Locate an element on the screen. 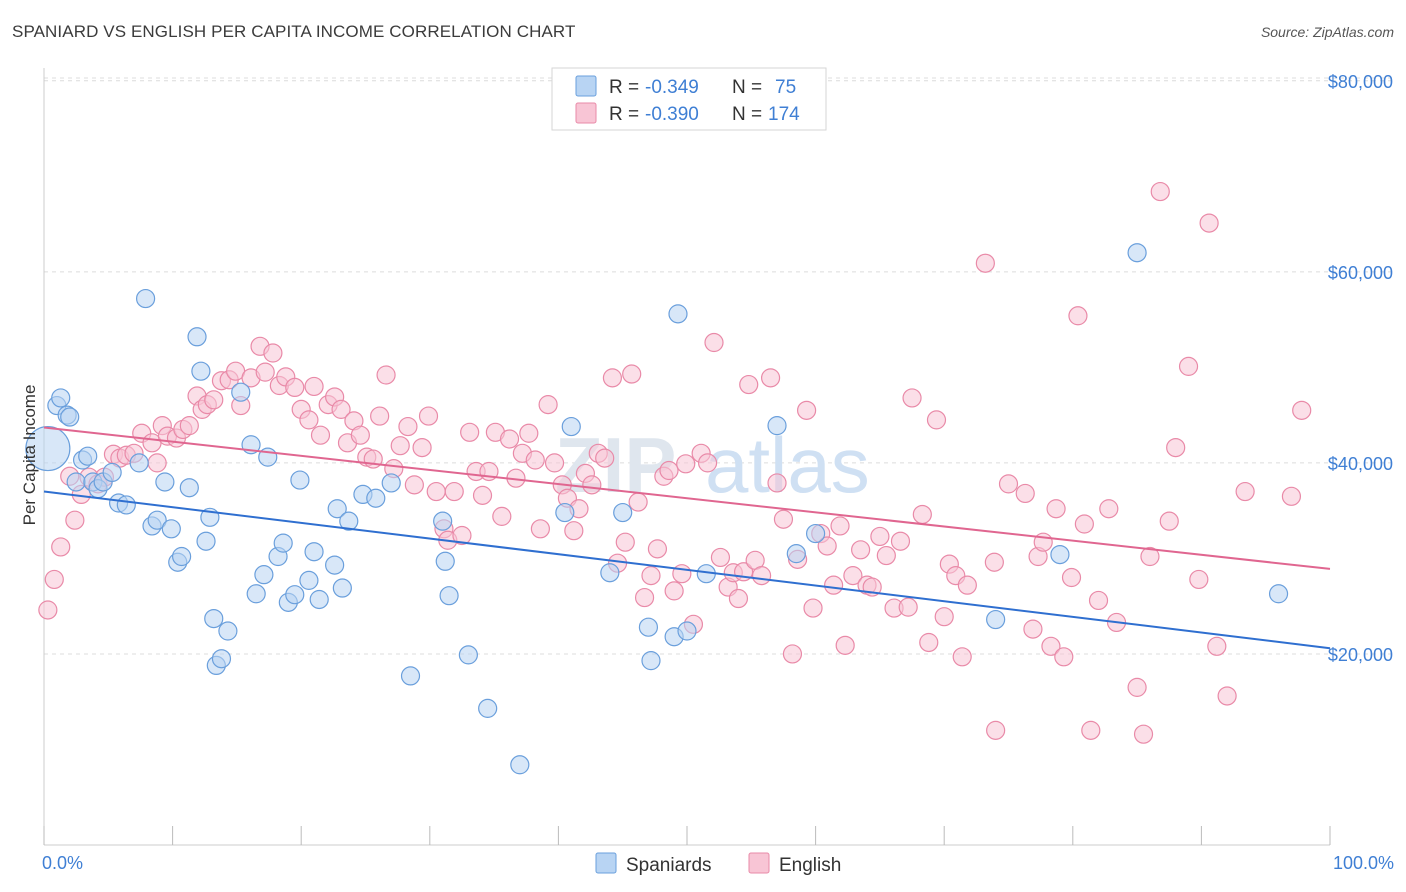 The image size is (1406, 892). y-axis-label: Per Capita Income is located at coordinates (29, 455).